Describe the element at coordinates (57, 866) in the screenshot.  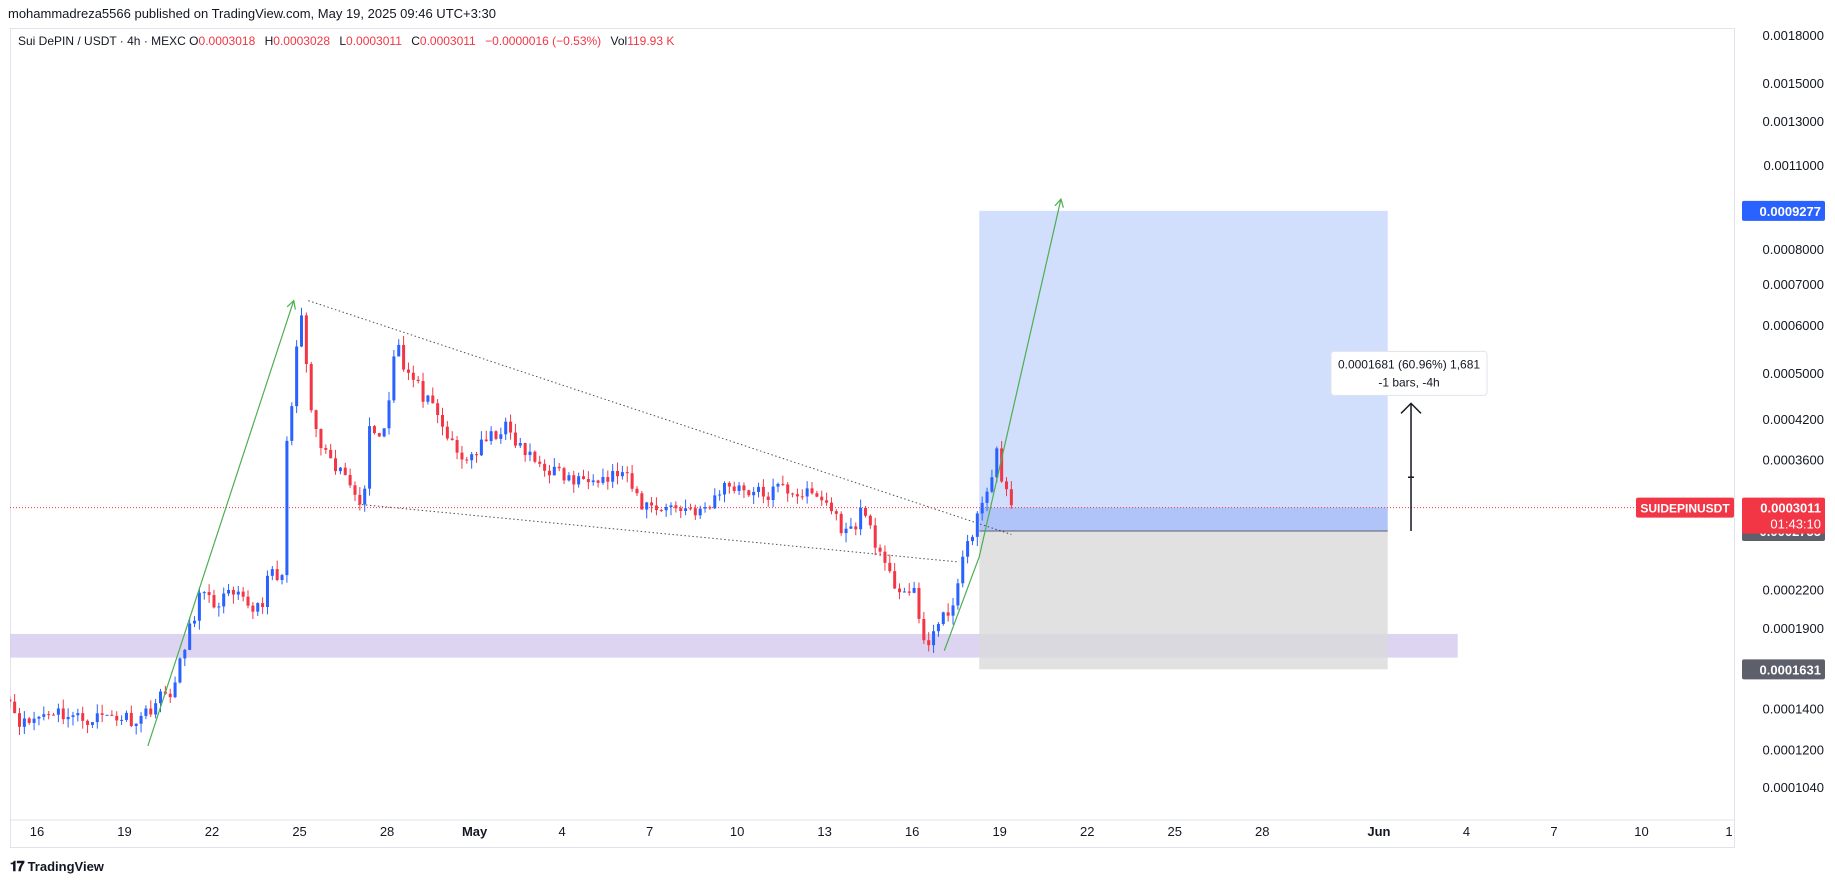
I see `footer-brand: 𝟏𝟕 TradingView` at that location.